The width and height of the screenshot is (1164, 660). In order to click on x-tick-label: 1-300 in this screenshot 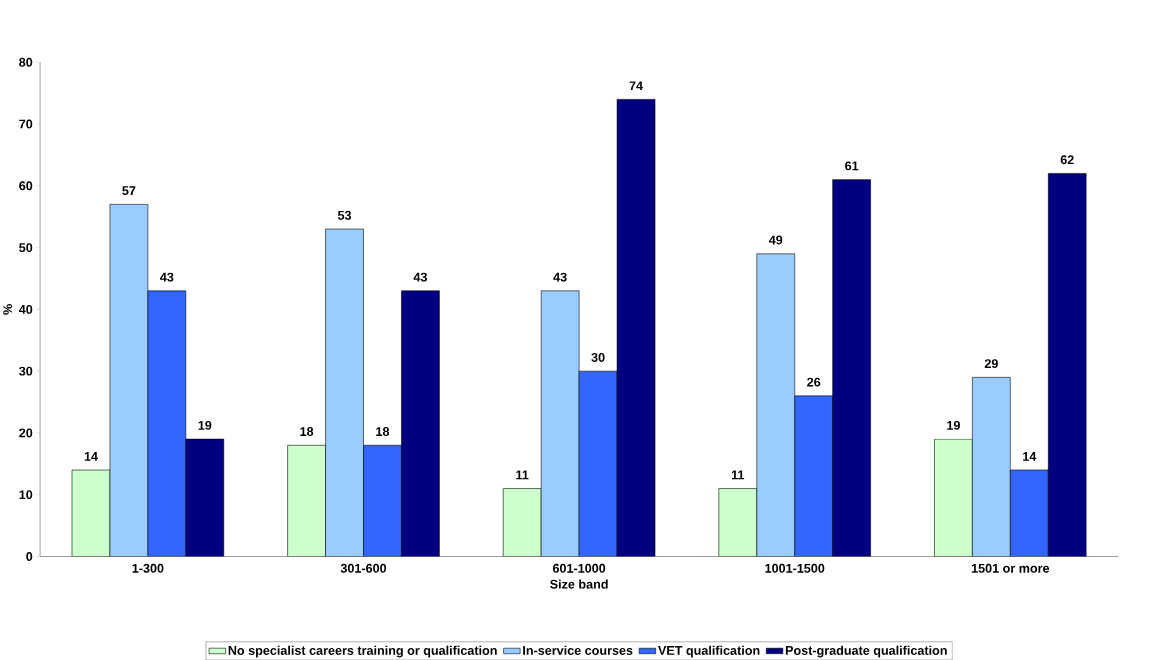, I will do `click(148, 568)`.